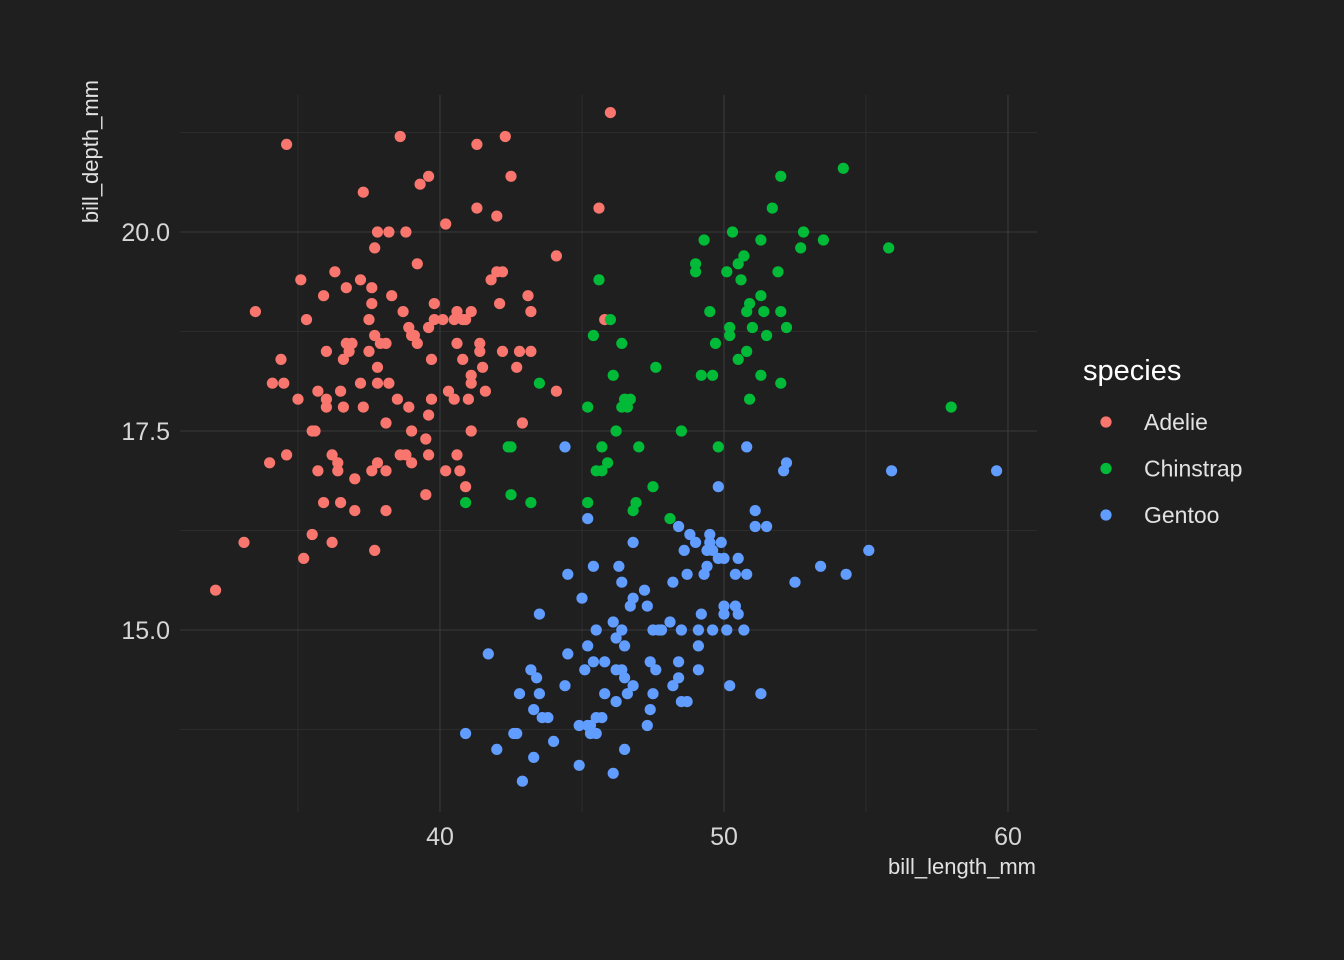  I want to click on legend-key-gentoo, so click(1106, 515).